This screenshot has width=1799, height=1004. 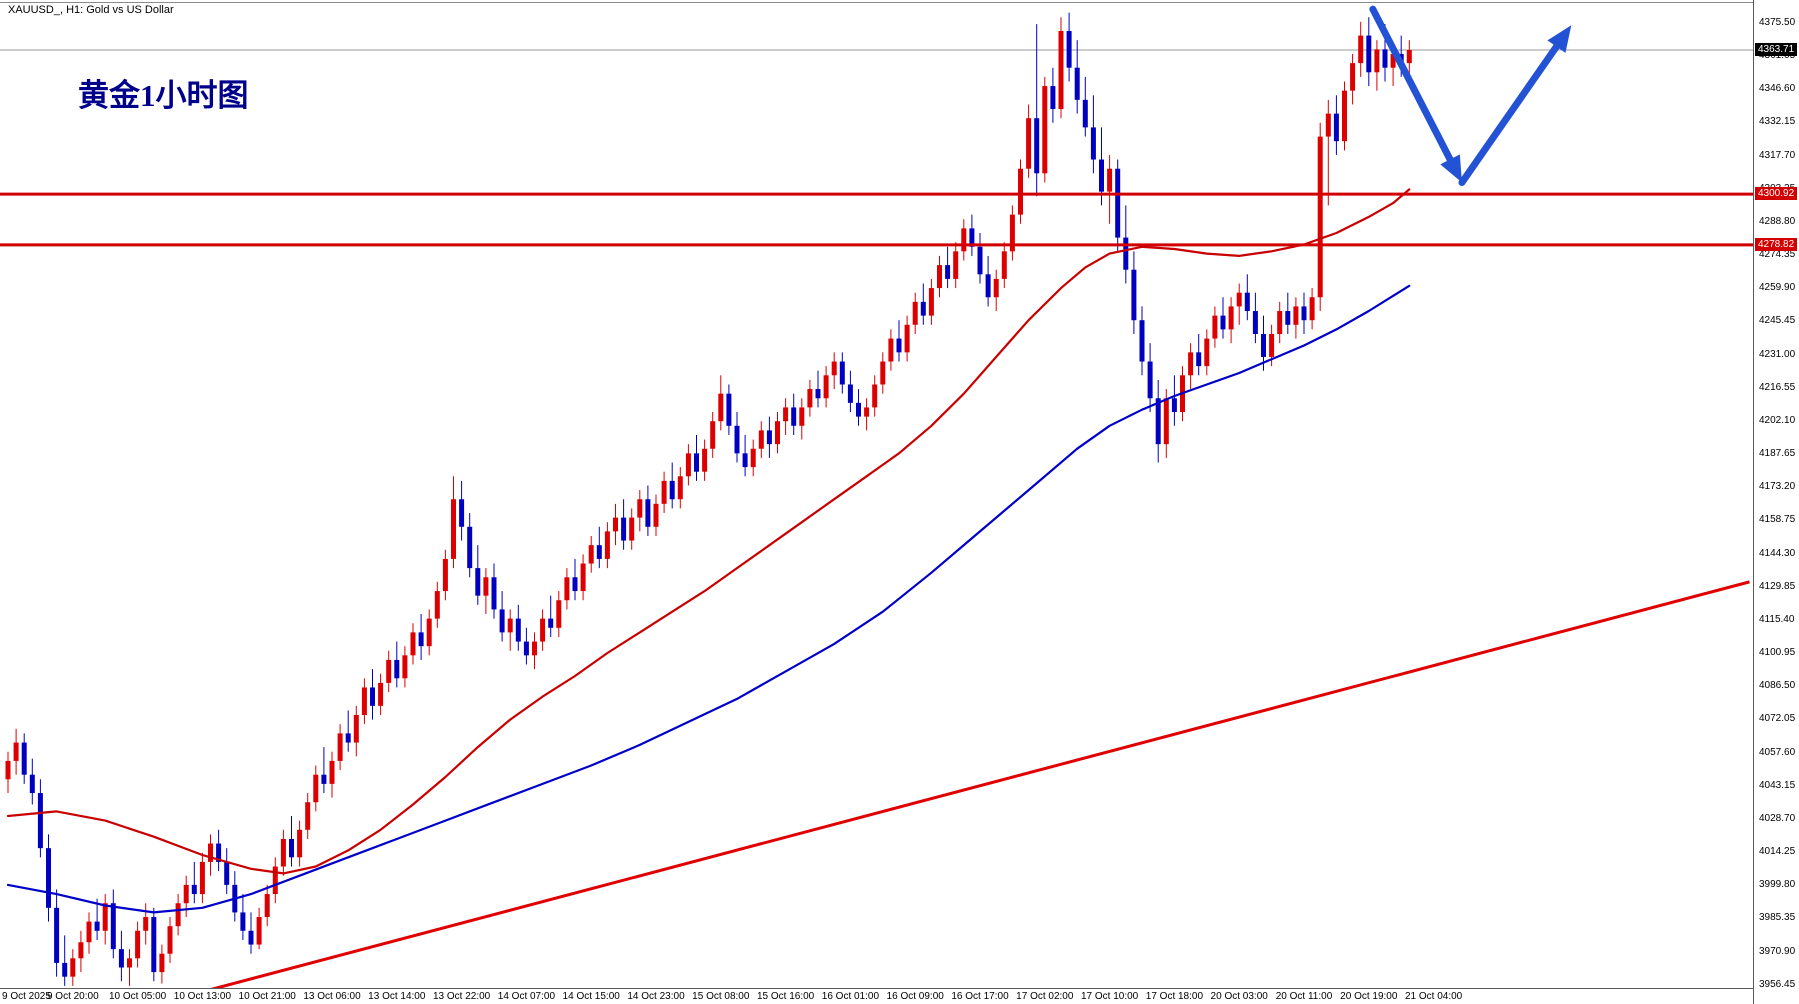 I want to click on time-tick-label: 9 Oct 2025, so click(x=26, y=996).